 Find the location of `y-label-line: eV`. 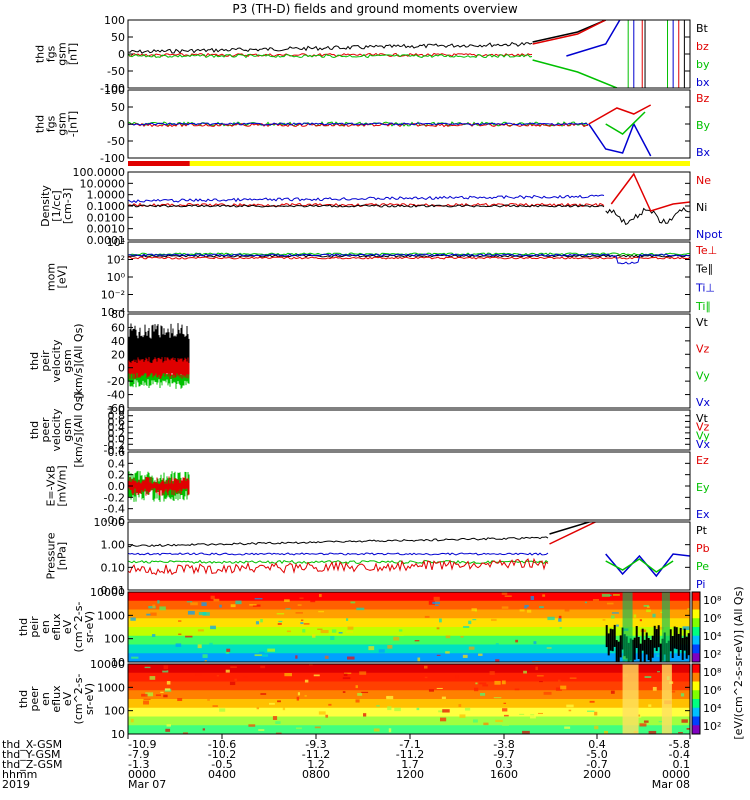

y-label-line: eV is located at coordinates (67, 626).